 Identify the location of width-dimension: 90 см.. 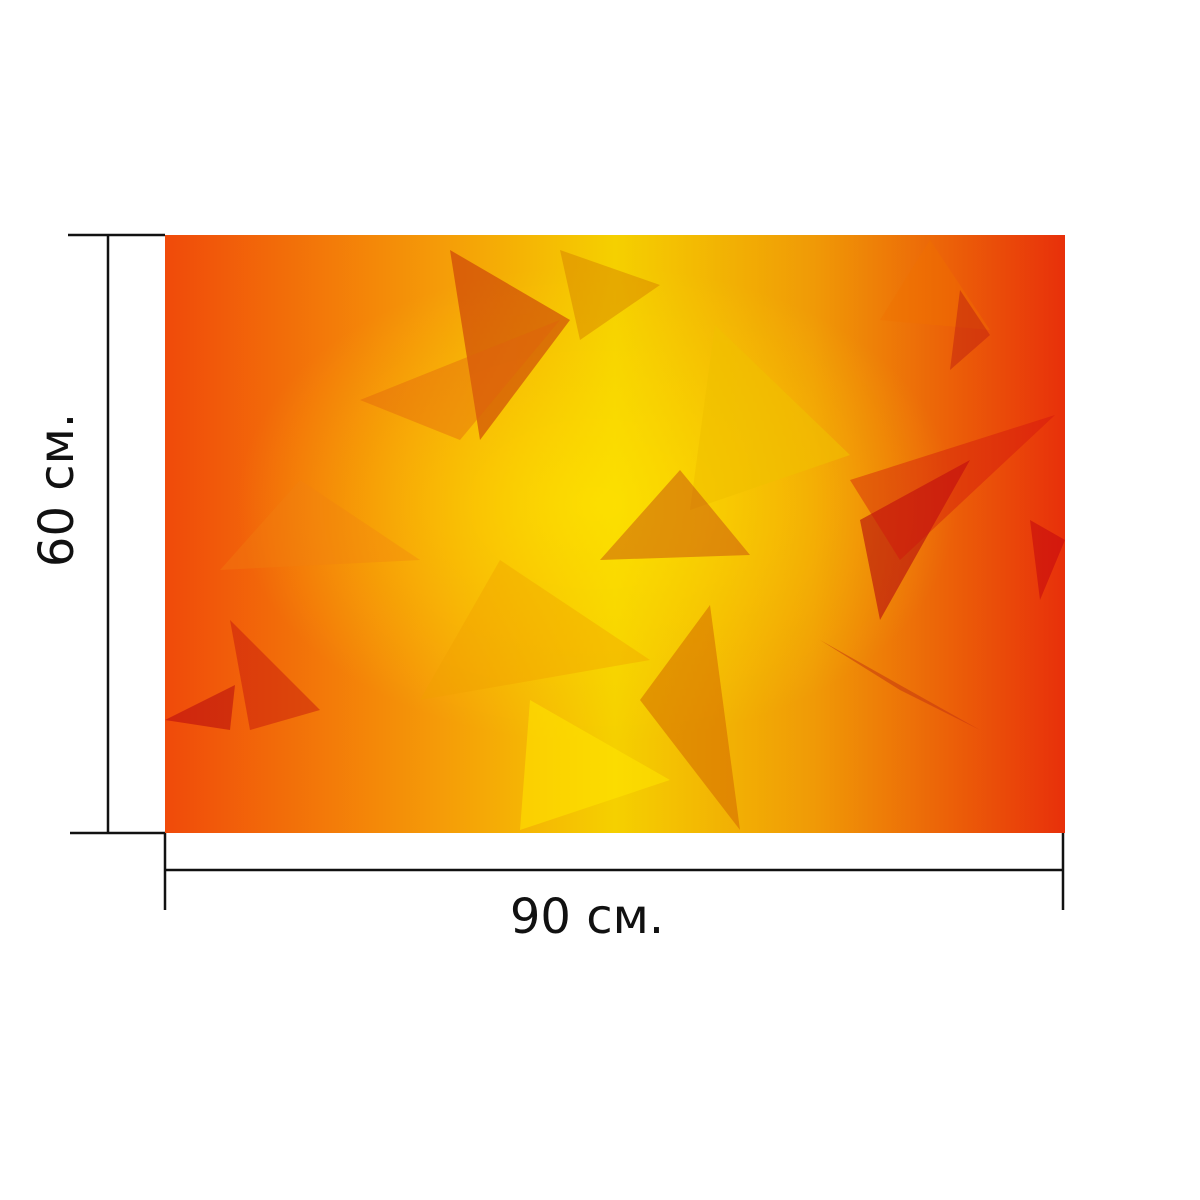
(614, 889).